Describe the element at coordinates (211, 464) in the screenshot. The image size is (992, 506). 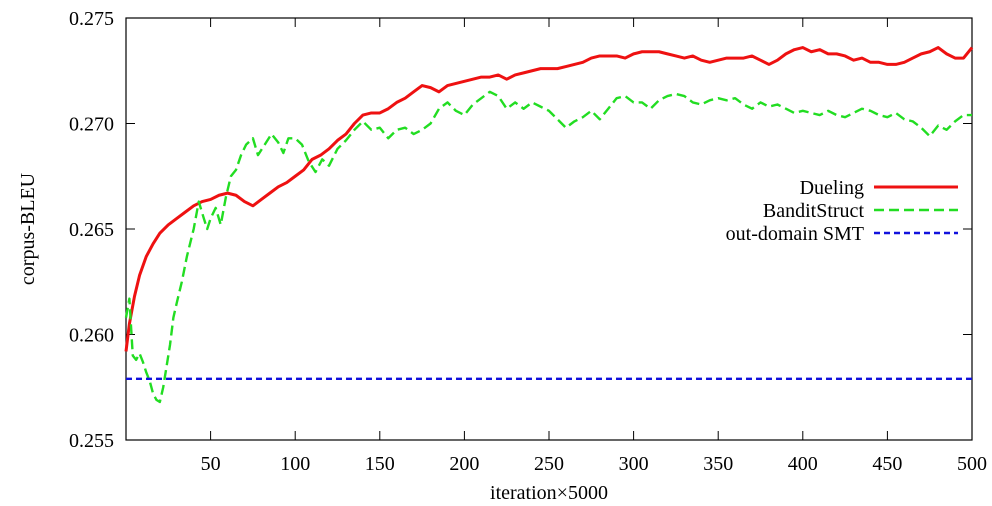
I see `x-tick-label: 50` at that location.